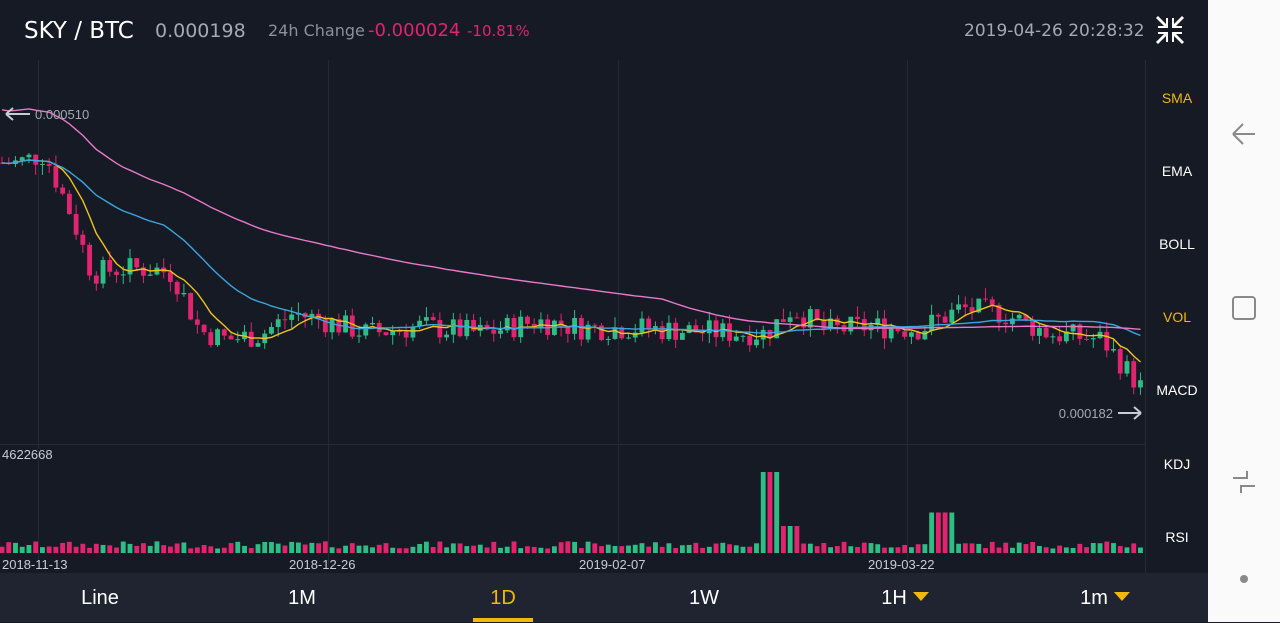 Image resolution: width=1280 pixels, height=623 pixels. I want to click on x-tick-label-3: 2019-02-07, so click(612, 564).